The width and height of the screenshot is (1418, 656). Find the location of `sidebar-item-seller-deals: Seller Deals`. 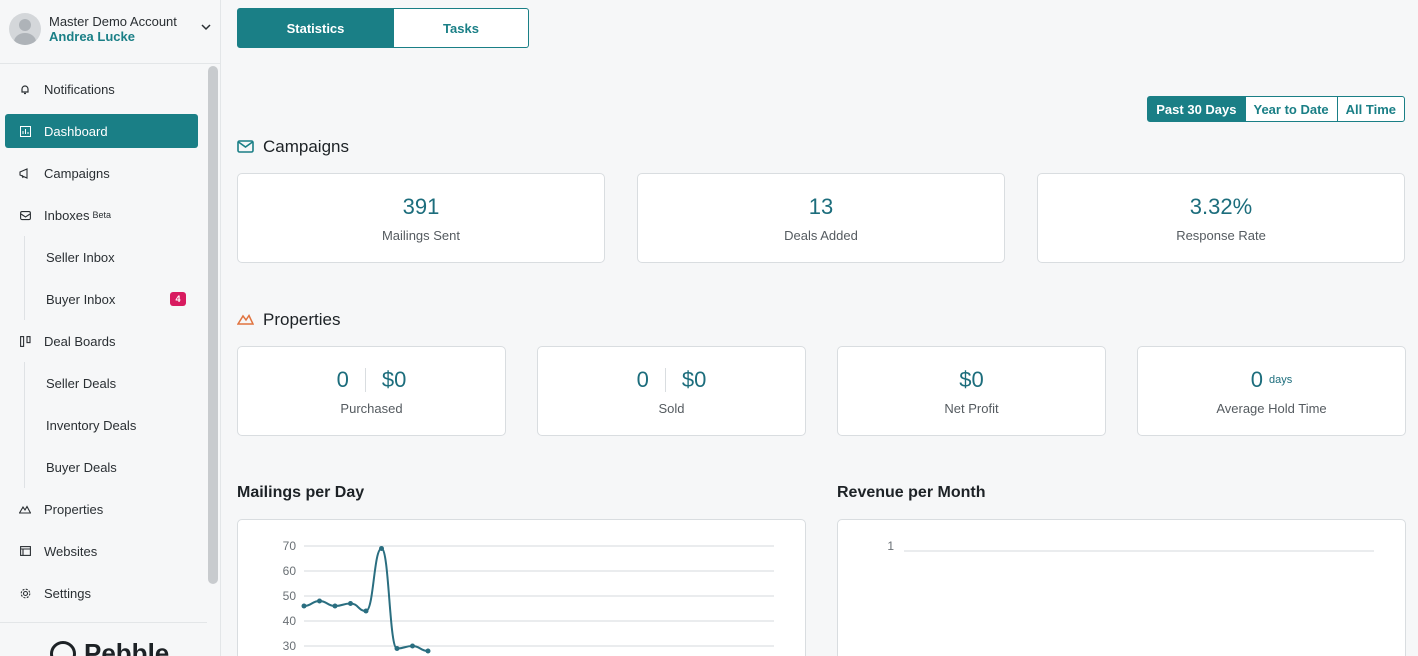

sidebar-item-seller-deals: Seller Deals is located at coordinates (103, 383).